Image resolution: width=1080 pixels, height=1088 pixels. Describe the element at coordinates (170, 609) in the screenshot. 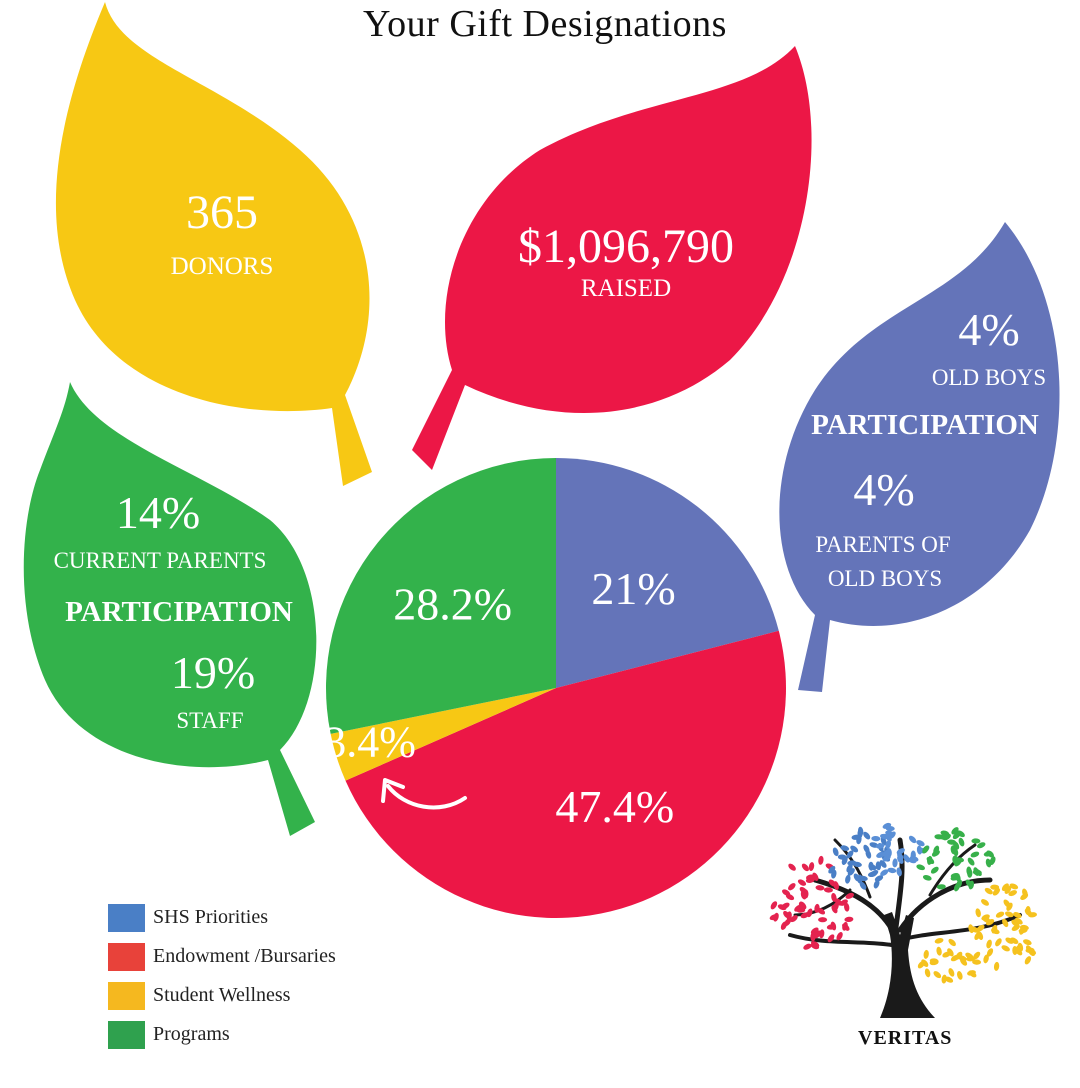

I see `current-leaf-shape` at that location.